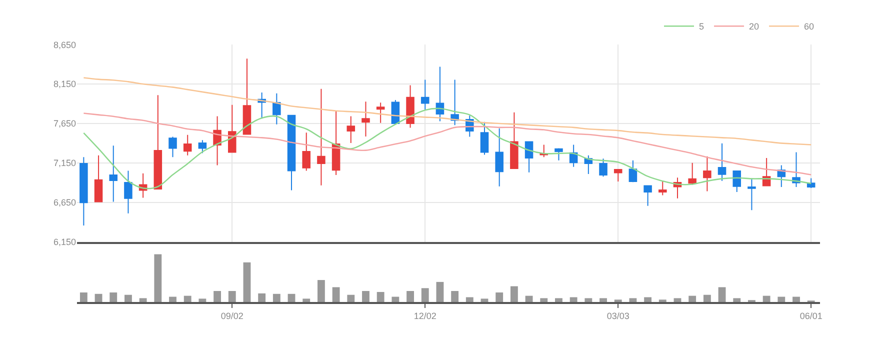  What do you see at coordinates (232, 315) in the screenshot?
I see `x-tick-label: 09/02` at bounding box center [232, 315].